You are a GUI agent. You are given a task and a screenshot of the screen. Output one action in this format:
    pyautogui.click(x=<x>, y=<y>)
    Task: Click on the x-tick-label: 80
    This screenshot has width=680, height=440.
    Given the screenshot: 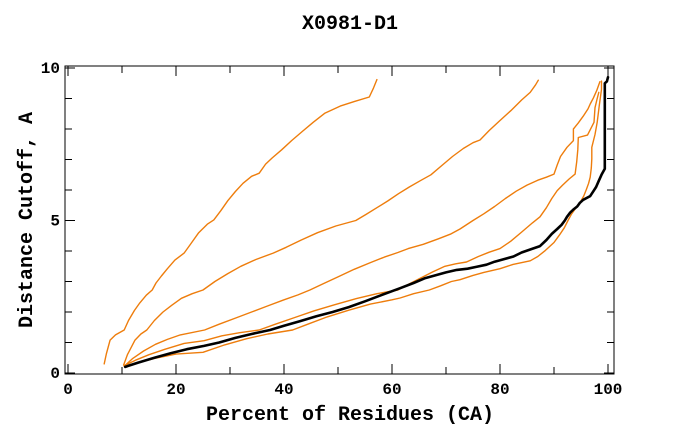 What is the action you would take?
    pyautogui.click(x=499, y=390)
    